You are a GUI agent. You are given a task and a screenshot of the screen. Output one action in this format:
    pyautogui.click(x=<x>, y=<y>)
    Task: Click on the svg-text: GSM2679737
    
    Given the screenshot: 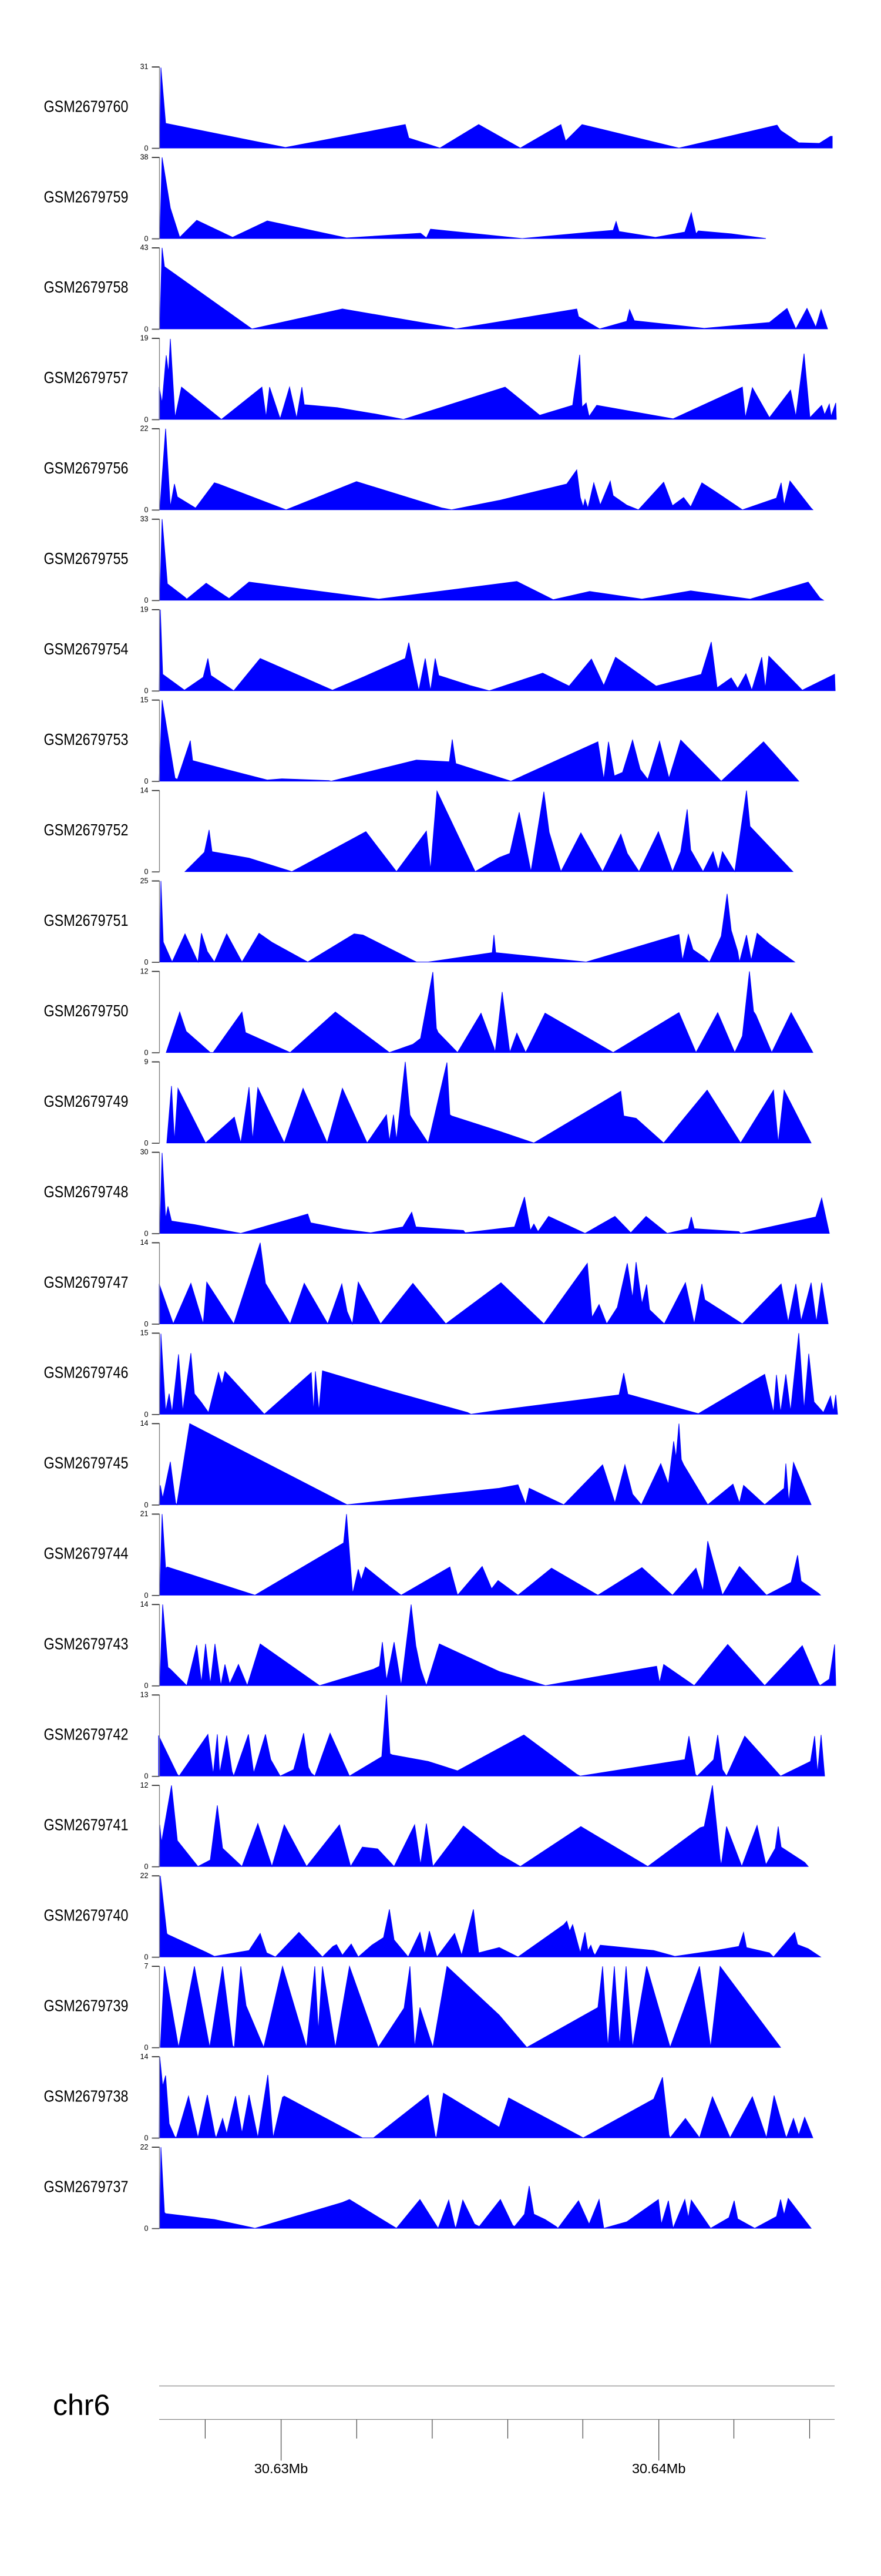 What is the action you would take?
    pyautogui.click(x=87, y=2186)
    